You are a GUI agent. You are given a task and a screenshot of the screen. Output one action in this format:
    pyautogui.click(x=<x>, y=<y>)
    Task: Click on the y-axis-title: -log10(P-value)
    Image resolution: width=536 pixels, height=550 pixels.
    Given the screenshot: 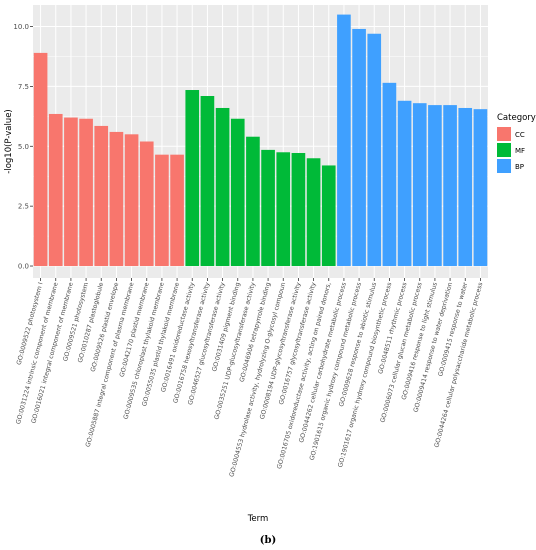 What is the action you would take?
    pyautogui.click(x=9, y=141)
    